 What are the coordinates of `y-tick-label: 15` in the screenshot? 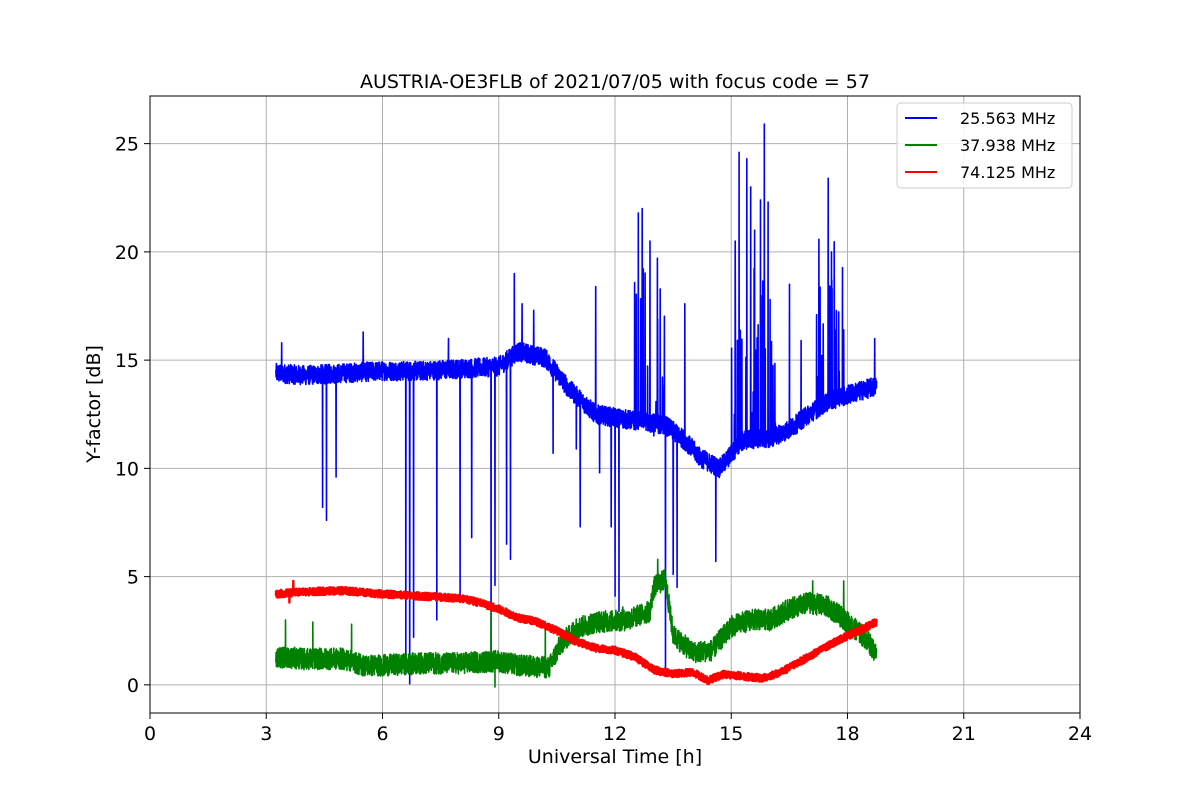 It's located at (127, 361).